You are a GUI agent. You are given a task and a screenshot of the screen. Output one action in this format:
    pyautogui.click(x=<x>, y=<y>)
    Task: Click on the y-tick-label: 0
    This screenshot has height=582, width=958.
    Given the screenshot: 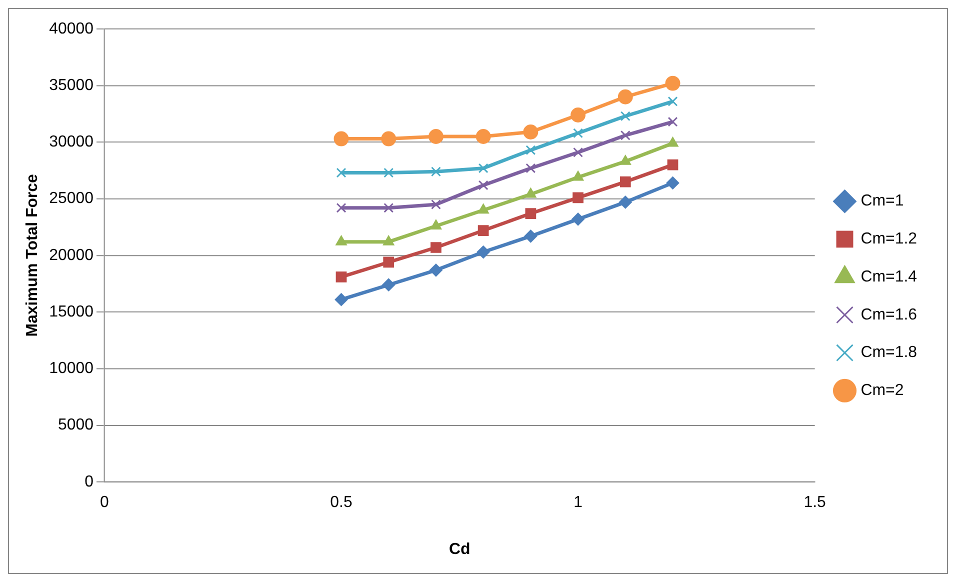 What is the action you would take?
    pyautogui.click(x=89, y=481)
    